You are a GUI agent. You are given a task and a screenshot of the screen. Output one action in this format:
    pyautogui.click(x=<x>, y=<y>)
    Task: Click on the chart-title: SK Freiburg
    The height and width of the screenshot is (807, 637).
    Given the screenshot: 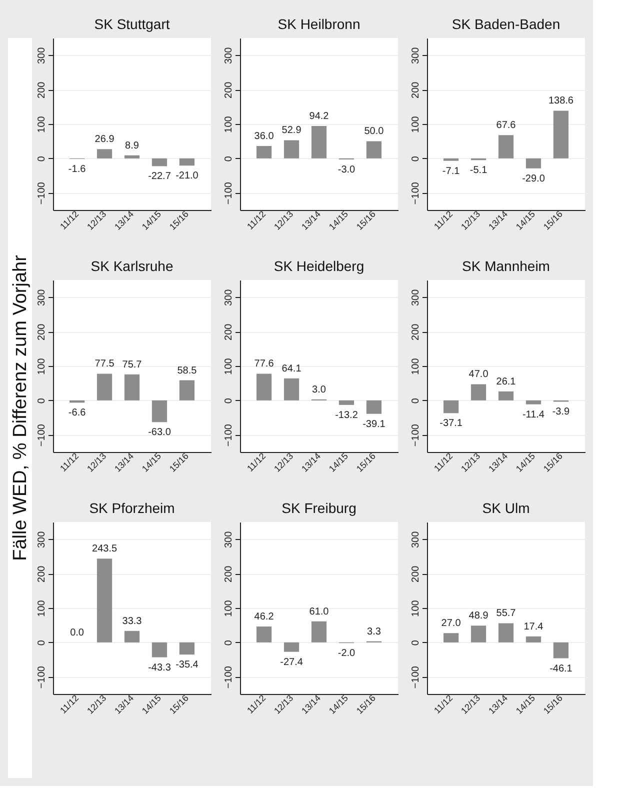 What is the action you would take?
    pyautogui.click(x=319, y=508)
    